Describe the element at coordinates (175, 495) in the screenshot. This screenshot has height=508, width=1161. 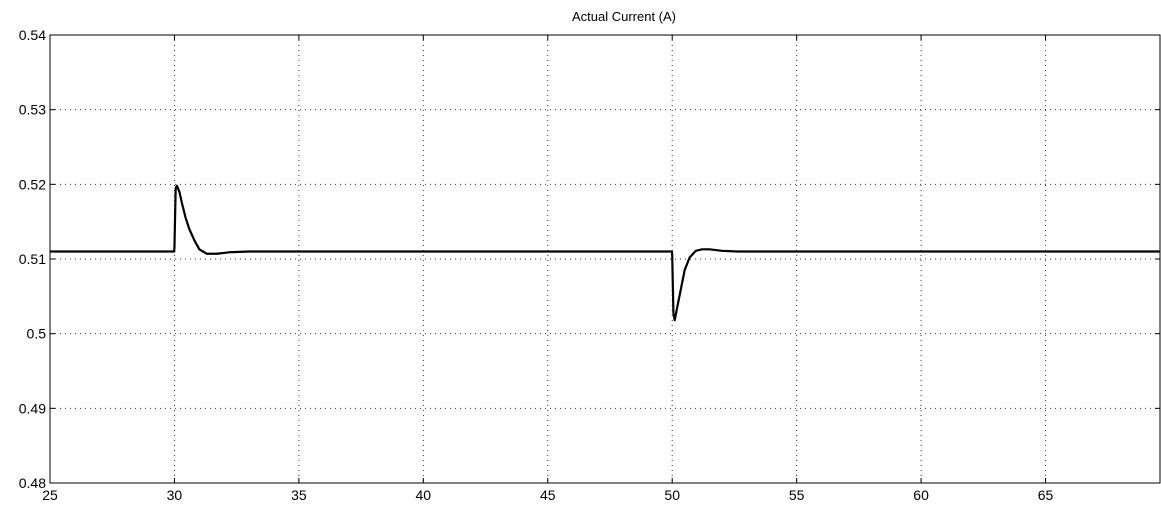
I see `x-tick-label: 30` at that location.